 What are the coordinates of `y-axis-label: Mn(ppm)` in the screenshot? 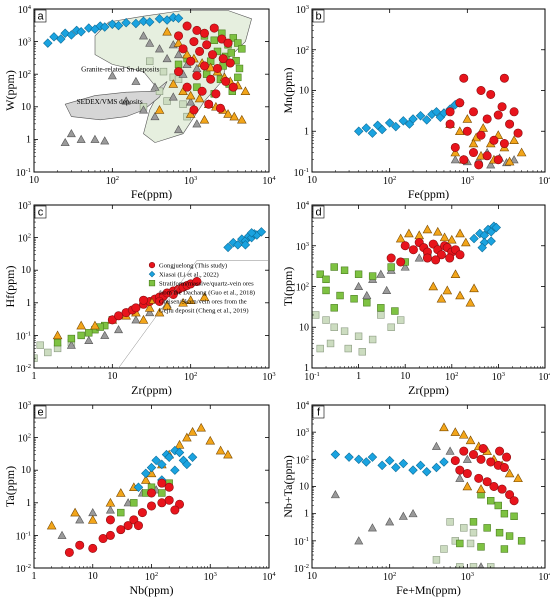 It's located at (288, 91).